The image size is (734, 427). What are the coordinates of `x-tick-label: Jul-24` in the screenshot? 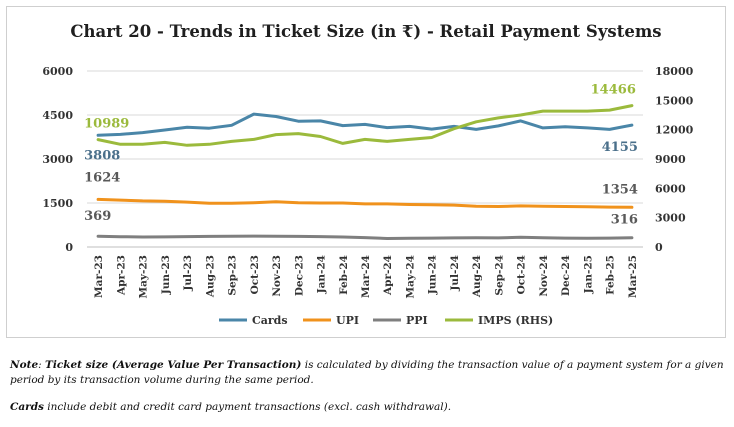 It's located at (455, 273).